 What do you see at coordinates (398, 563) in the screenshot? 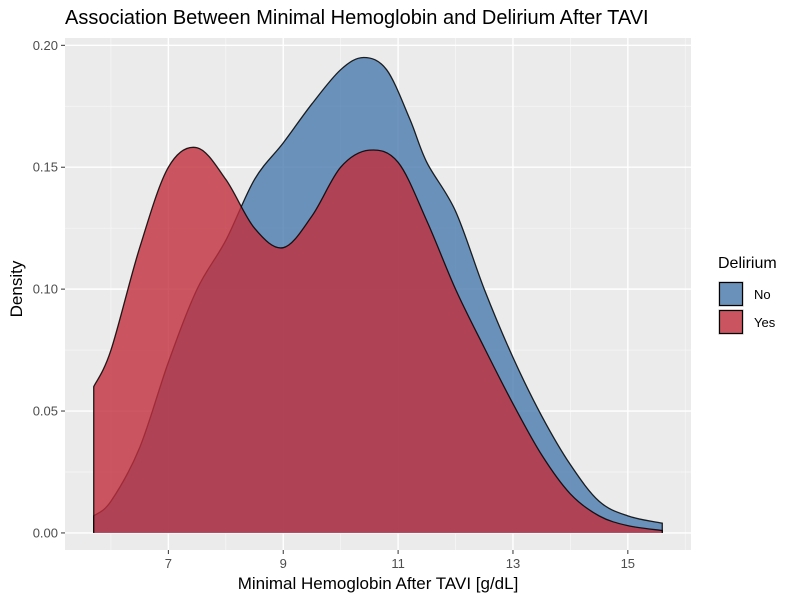
I see `x-tick-label: 11` at bounding box center [398, 563].